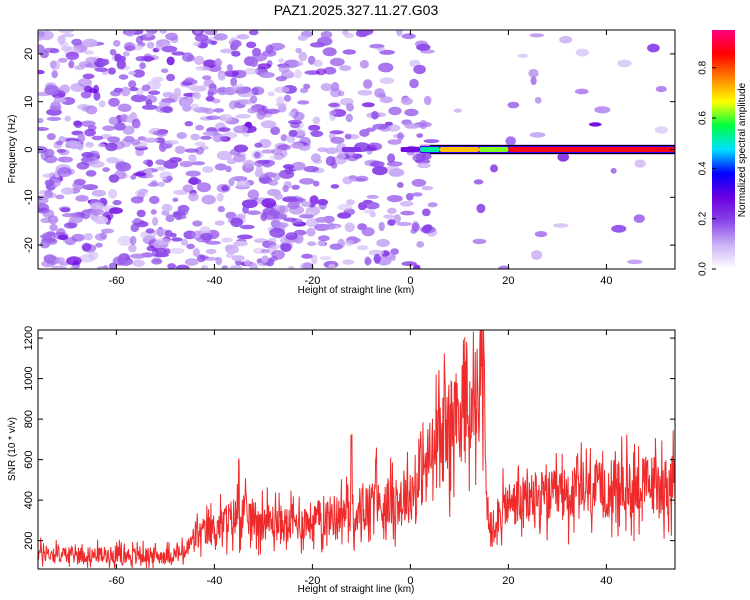  What do you see at coordinates (312, 581) in the screenshot?
I see `x-tick-label: -20` at bounding box center [312, 581].